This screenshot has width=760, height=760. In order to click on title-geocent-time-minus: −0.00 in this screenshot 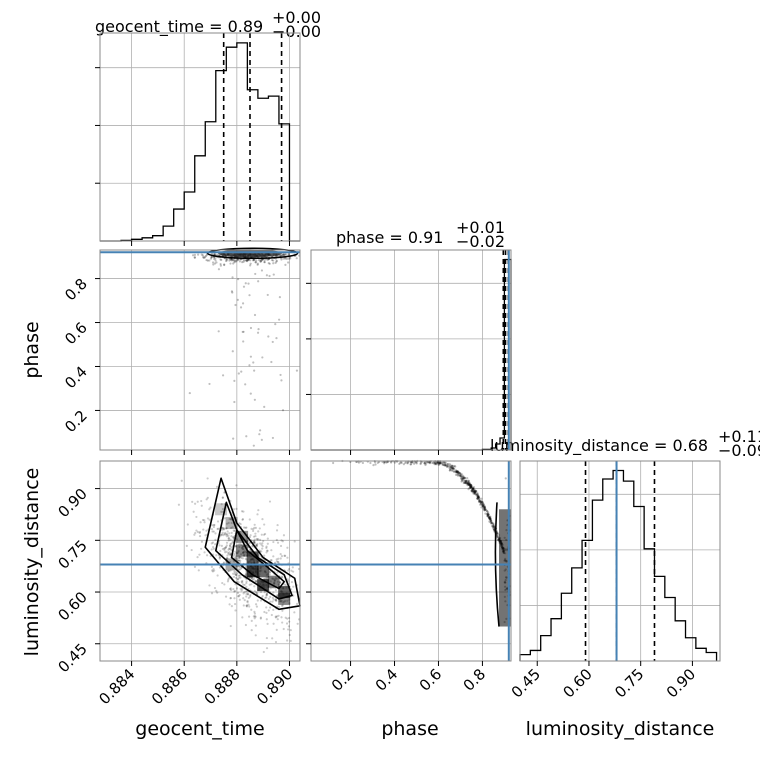, I will do `click(296, 31)`.